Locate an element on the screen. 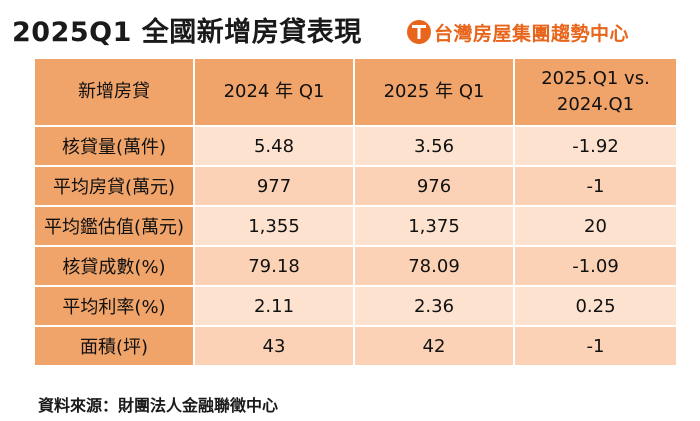 The image size is (700, 421). value-cell: 2.11 is located at coordinates (275, 307).